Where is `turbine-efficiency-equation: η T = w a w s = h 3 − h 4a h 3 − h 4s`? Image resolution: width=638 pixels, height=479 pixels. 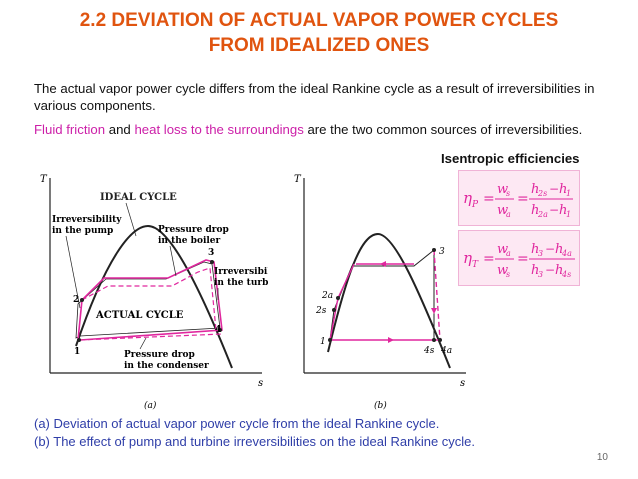 turbine-efficiency-equation: η T = w a w s = h 3 − h 4a h 3 − h 4s is located at coordinates (519, 260).